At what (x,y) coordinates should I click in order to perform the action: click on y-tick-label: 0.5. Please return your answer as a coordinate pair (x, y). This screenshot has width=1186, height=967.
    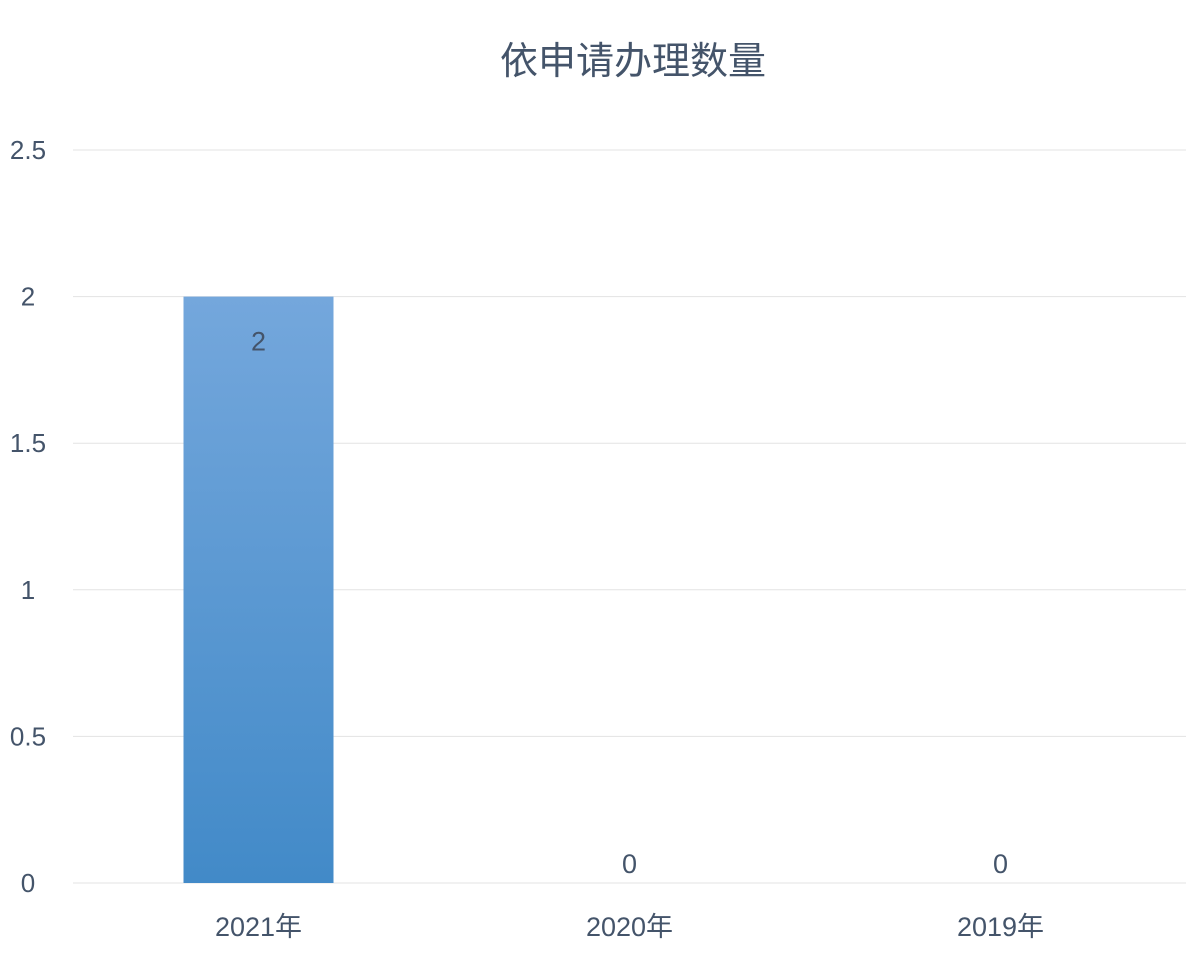
    Looking at the image, I should click on (28, 736).